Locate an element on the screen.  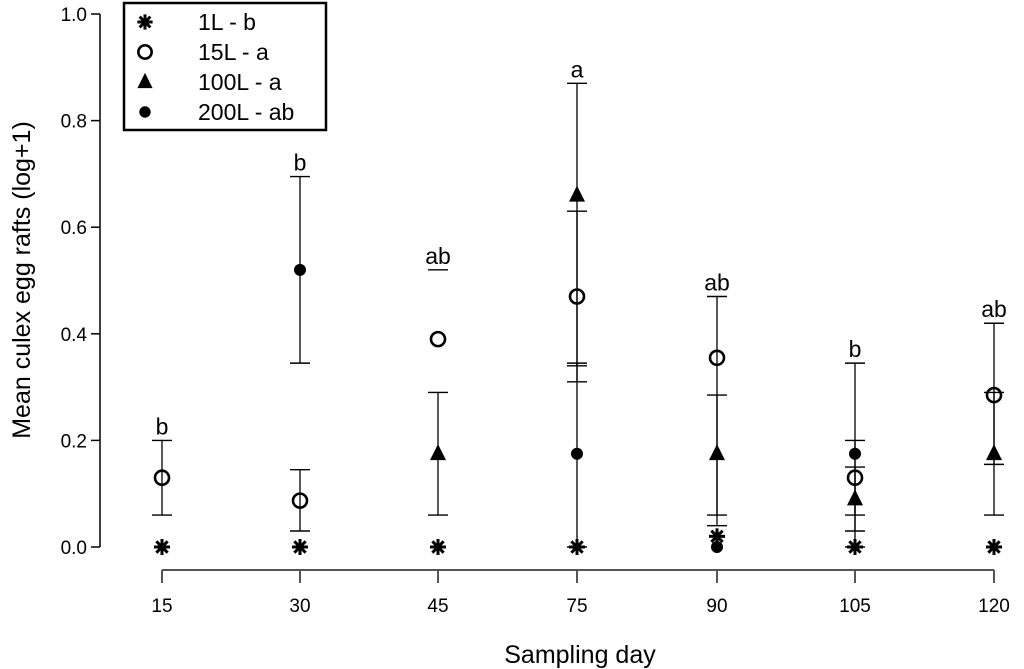
legend-marker-asterisk is located at coordinates (145, 22).